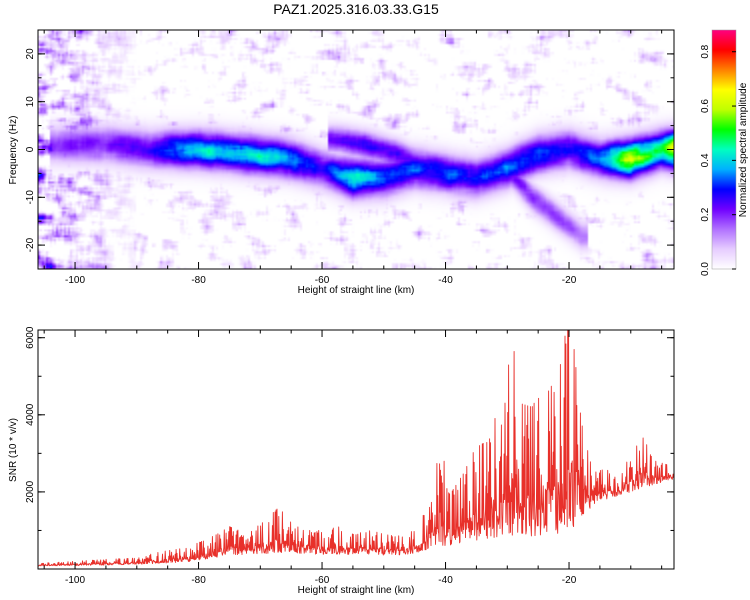 The height and width of the screenshot is (600, 750). Describe the element at coordinates (322, 580) in the screenshot. I see `snr-x-tick-label: -60` at that location.